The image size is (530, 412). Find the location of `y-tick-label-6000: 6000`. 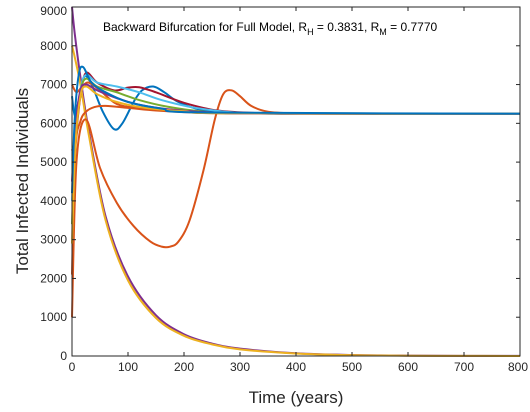

y-tick-label-6000: 6000 is located at coordinates (53, 123).